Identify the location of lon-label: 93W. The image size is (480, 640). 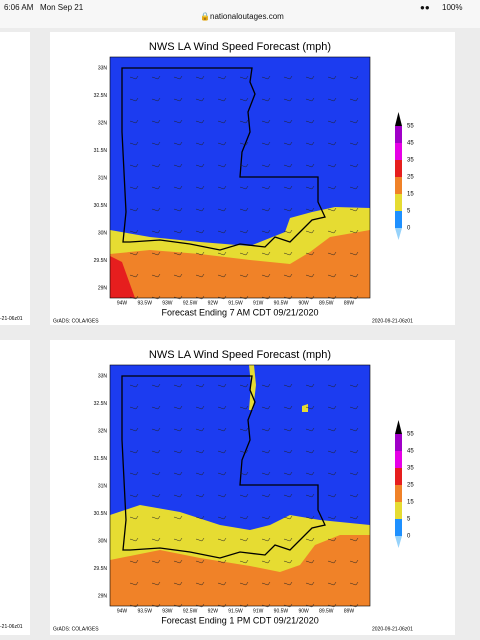
(167, 611).